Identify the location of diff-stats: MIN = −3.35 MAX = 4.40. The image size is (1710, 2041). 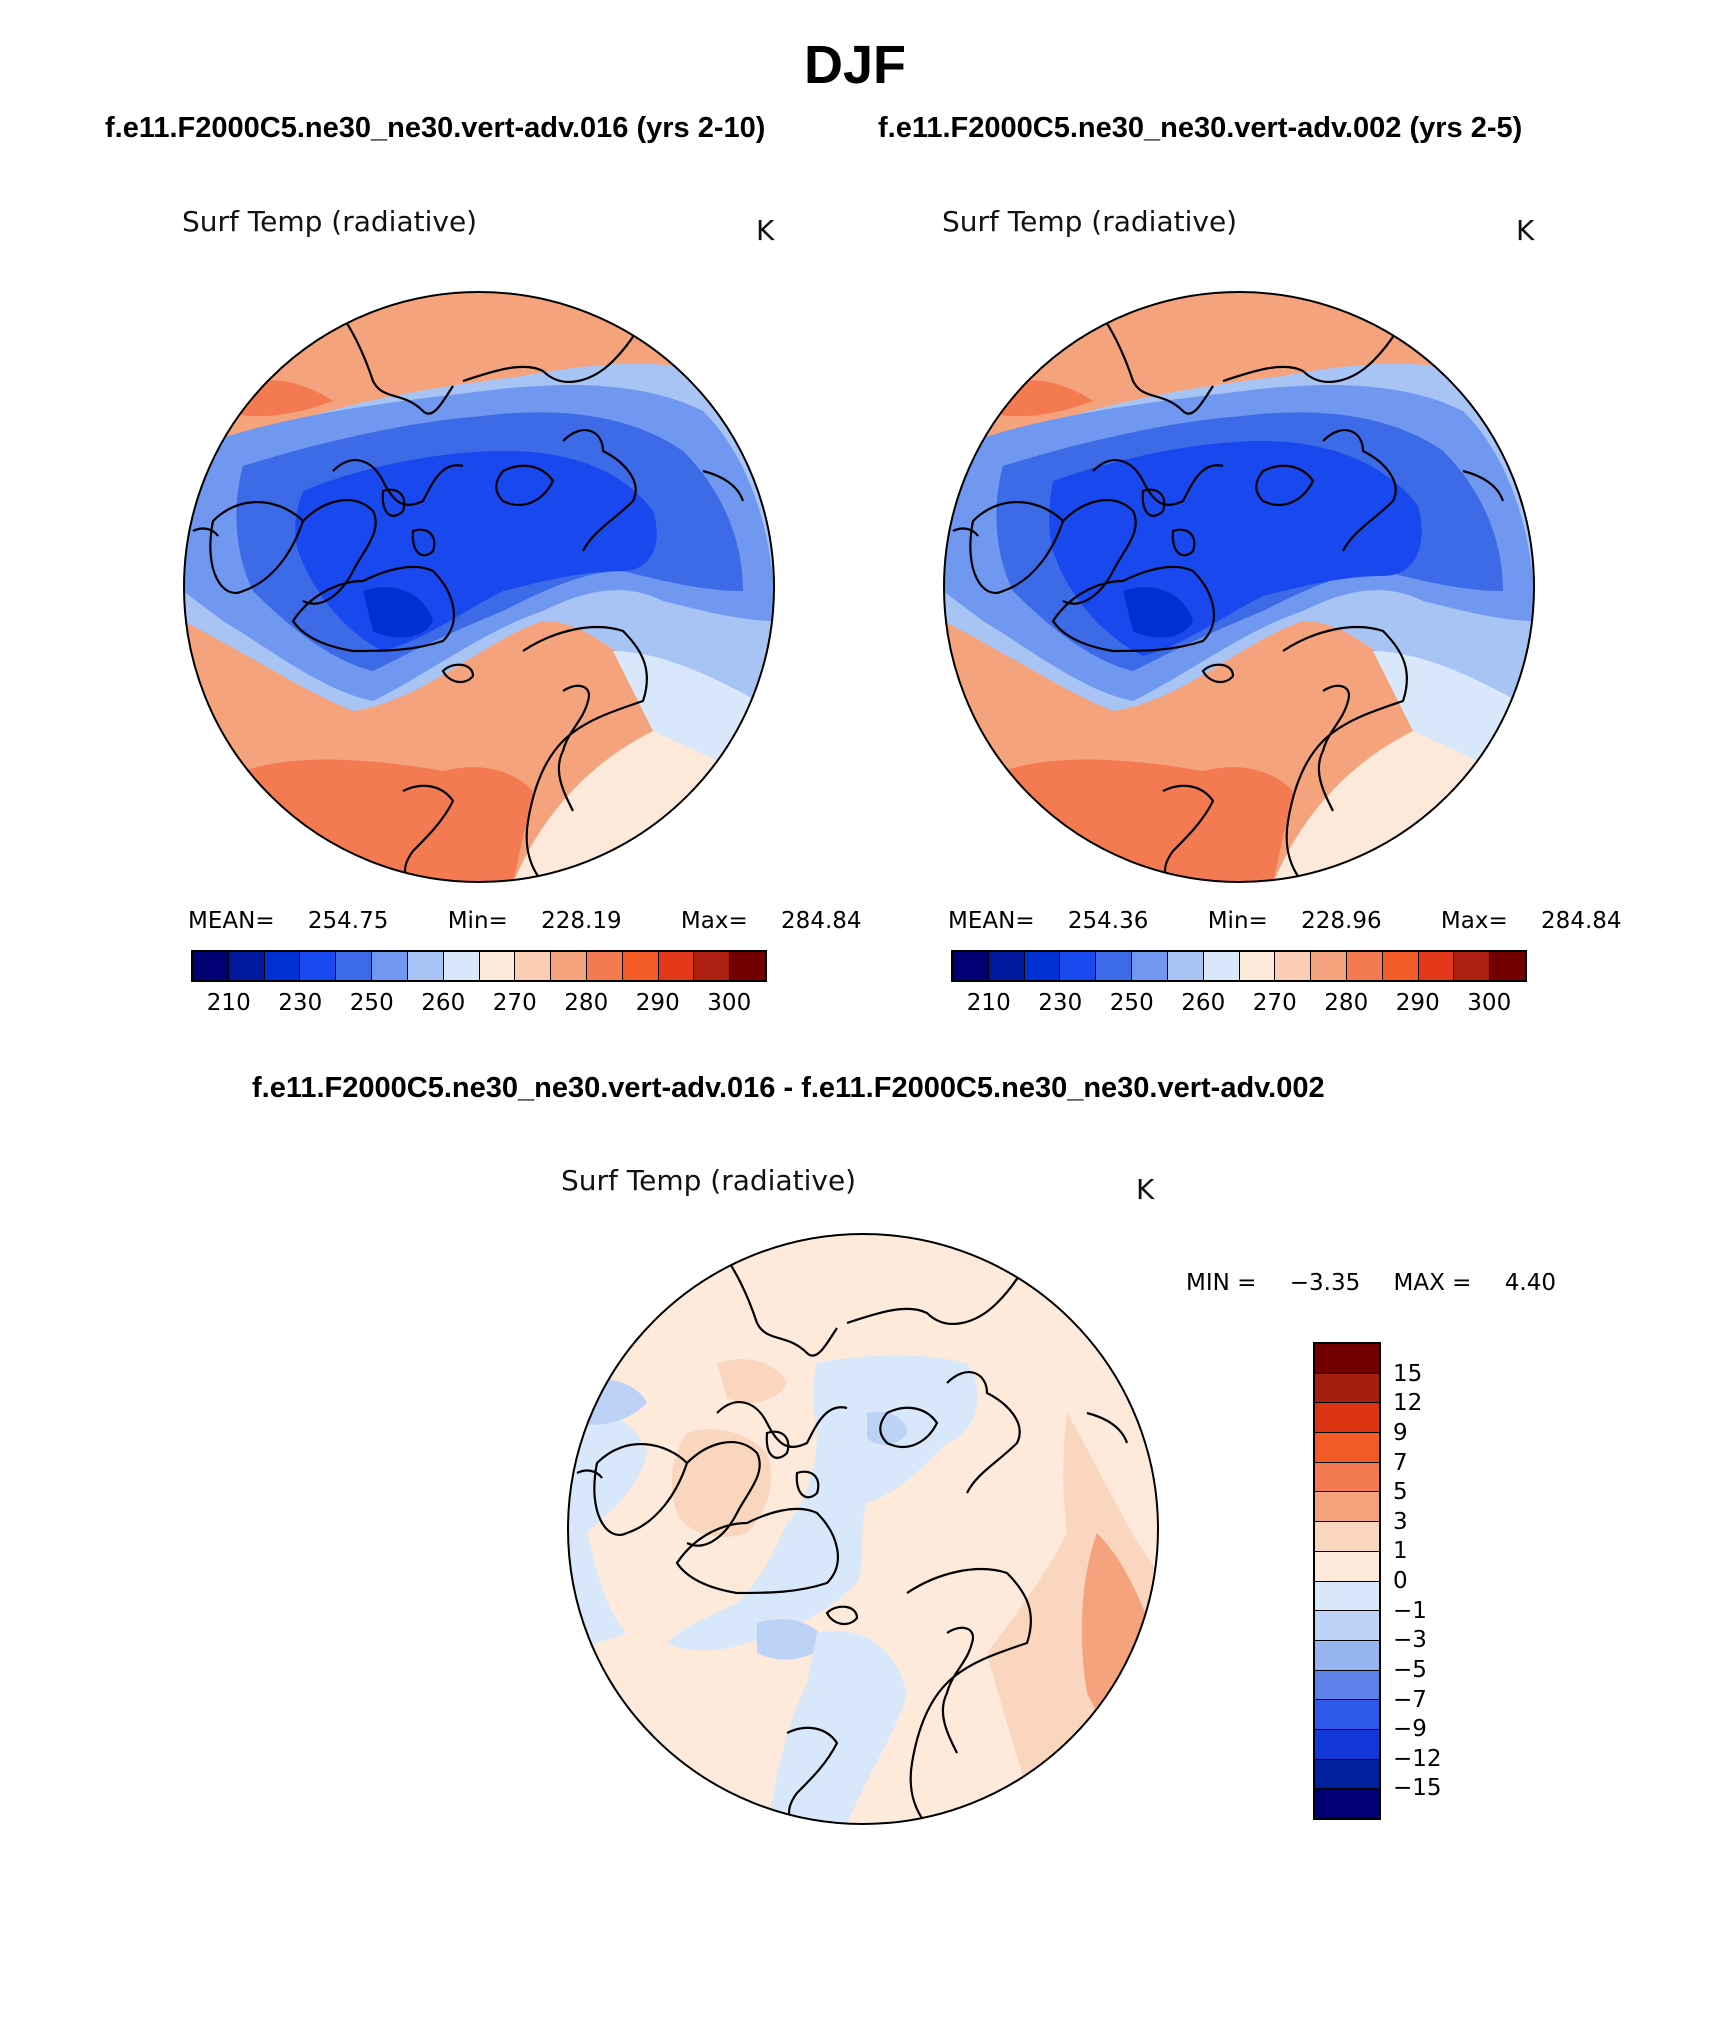
(1384, 1283).